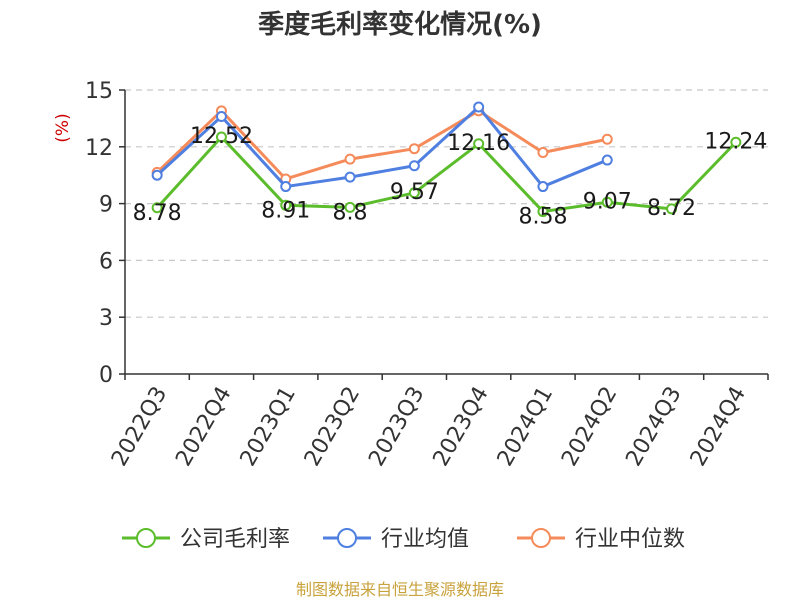 This screenshot has width=800, height=600. I want to click on legend: 公司毛利率 行业均值 行业中位数, so click(403, 539).